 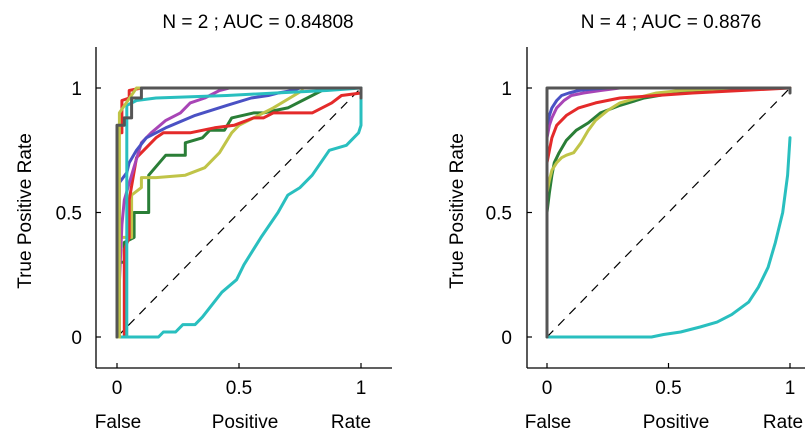 I want to click on chart-title: N = 4 ; AUC = 0.8876, so click(x=671, y=22).